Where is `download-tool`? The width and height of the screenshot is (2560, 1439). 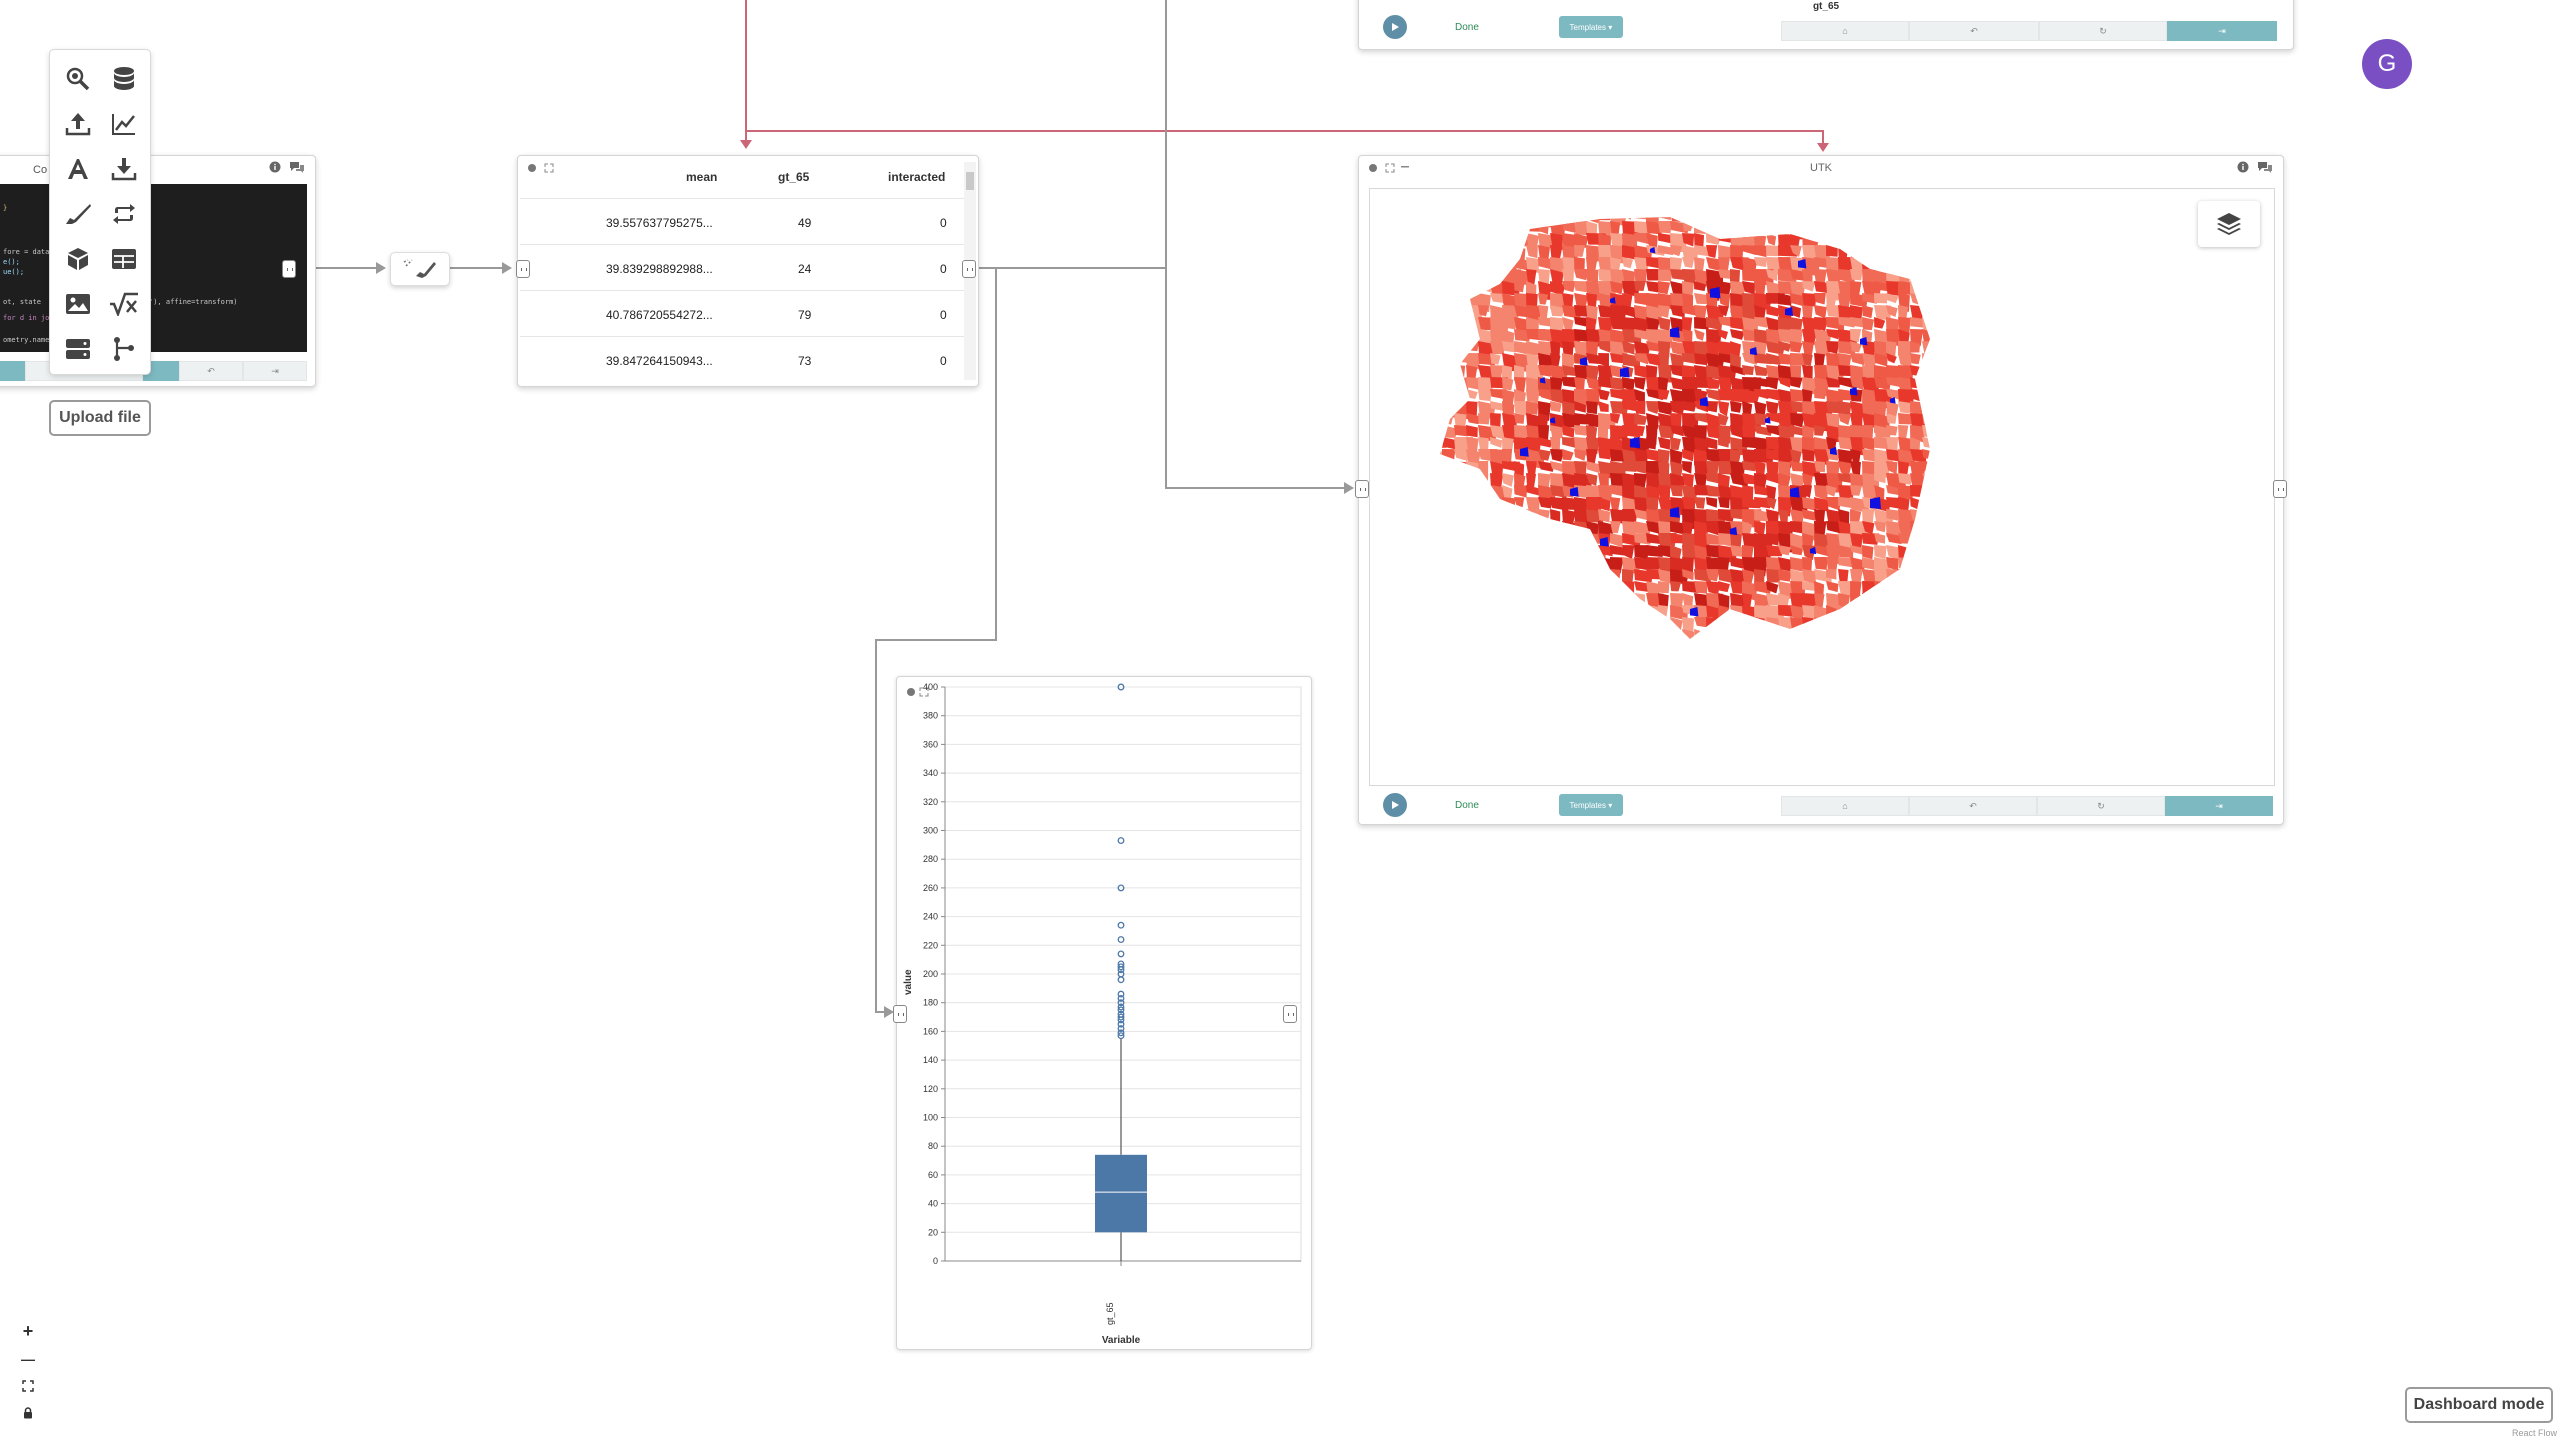 download-tool is located at coordinates (124, 168).